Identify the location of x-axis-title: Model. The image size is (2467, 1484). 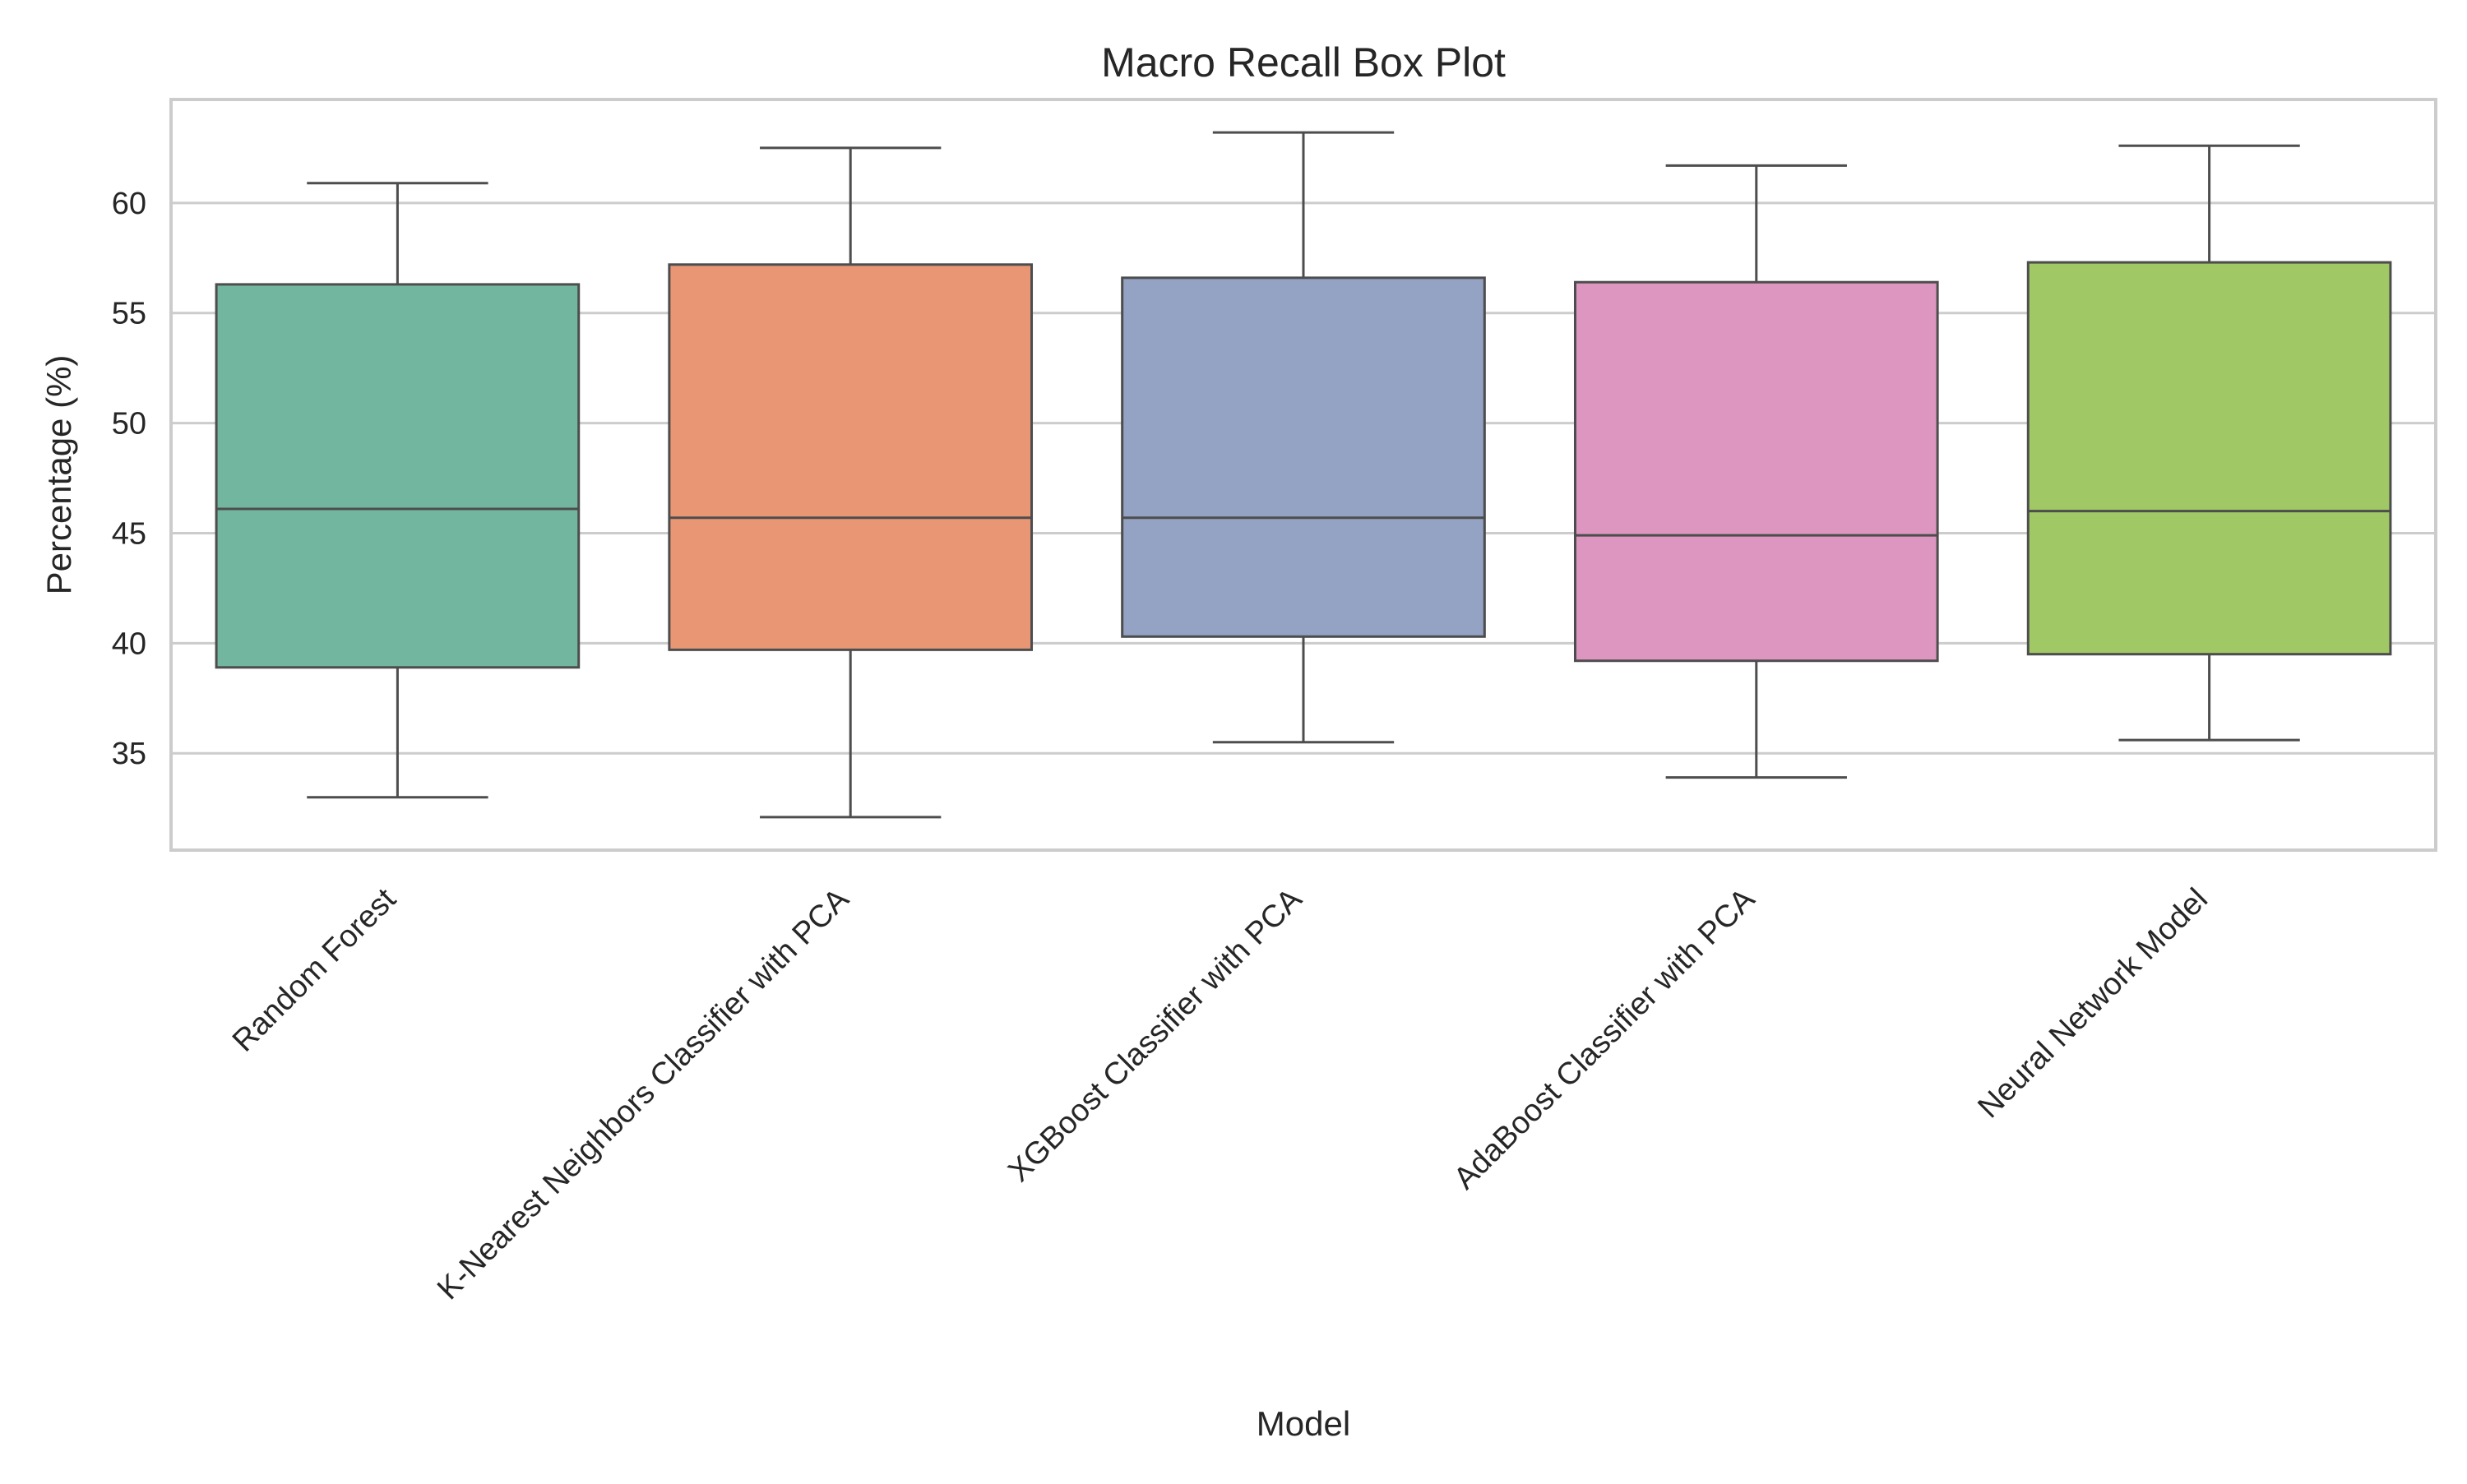
(1303, 1424).